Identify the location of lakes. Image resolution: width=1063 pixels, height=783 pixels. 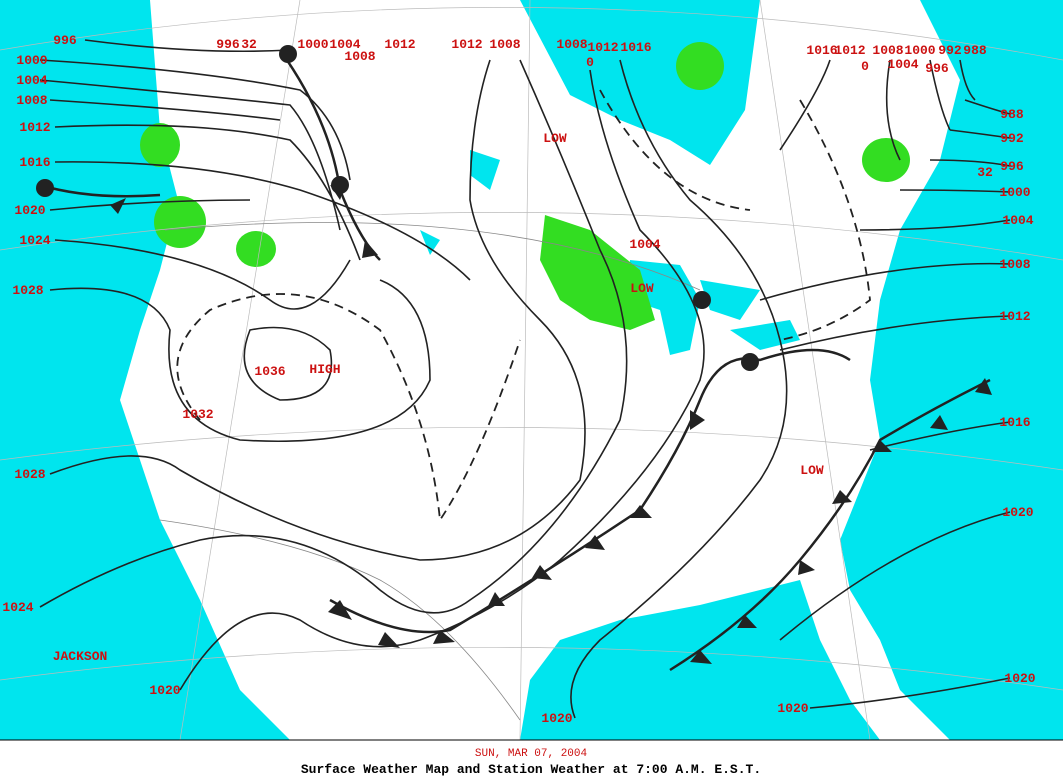
(460, 202).